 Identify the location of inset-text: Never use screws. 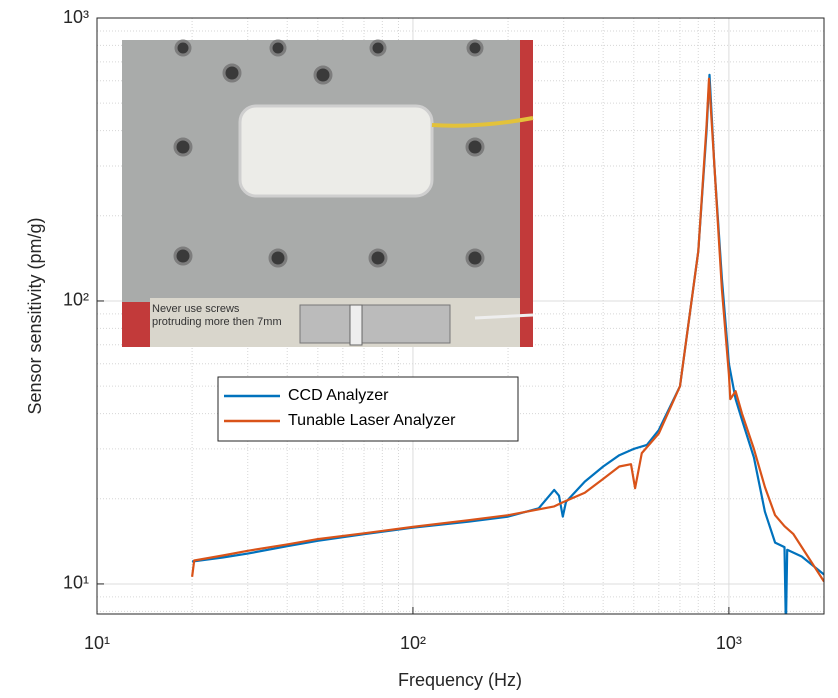
(196, 309).